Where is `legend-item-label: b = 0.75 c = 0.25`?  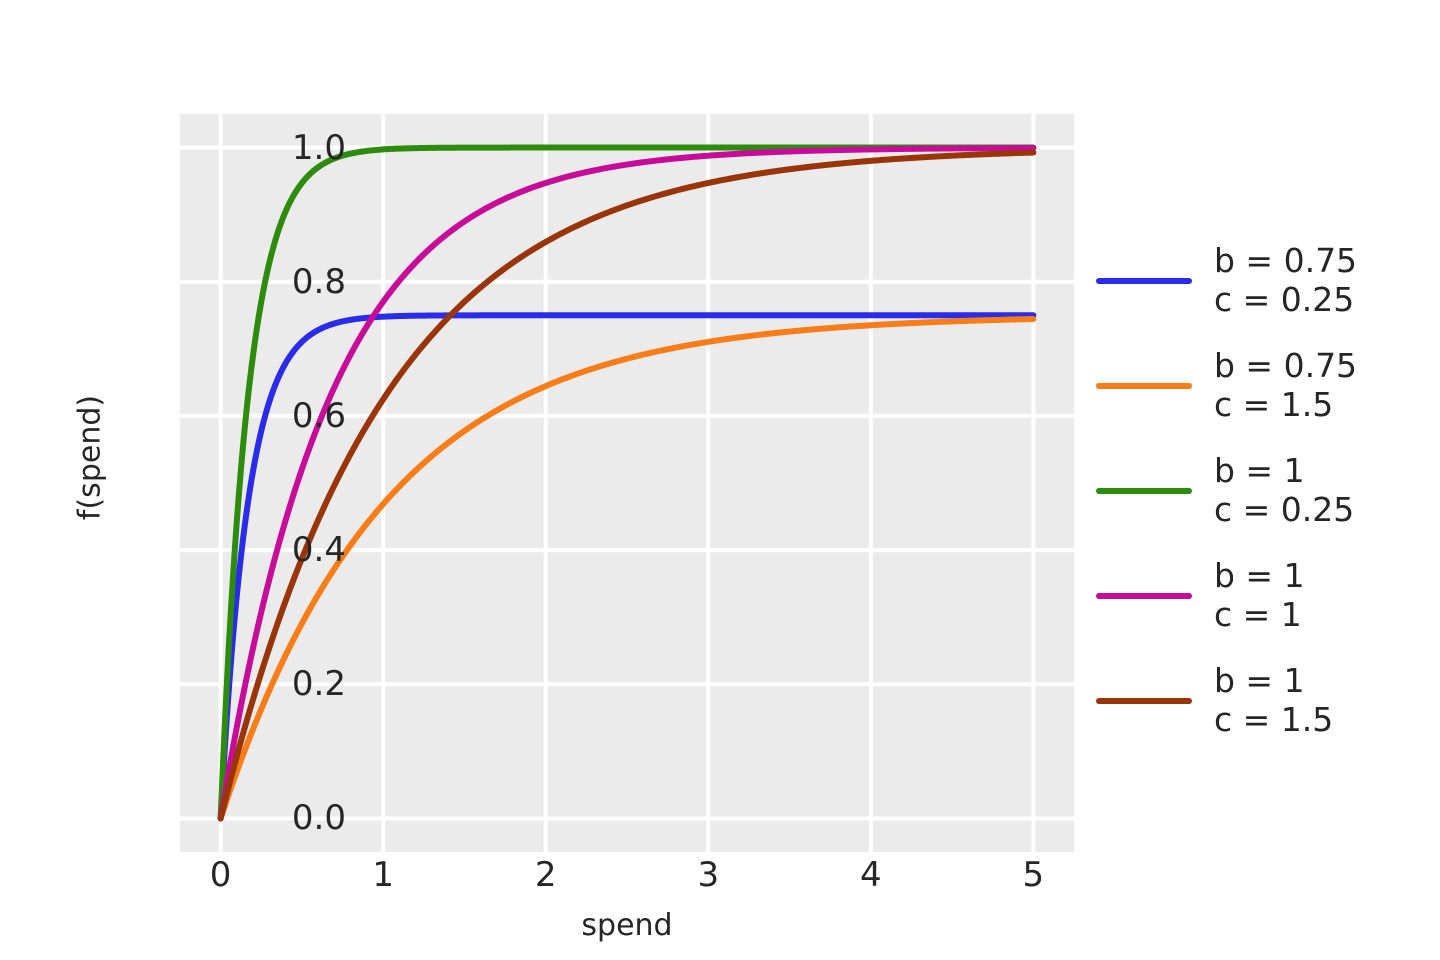 legend-item-label: b = 0.75 c = 0.25 is located at coordinates (1286, 279).